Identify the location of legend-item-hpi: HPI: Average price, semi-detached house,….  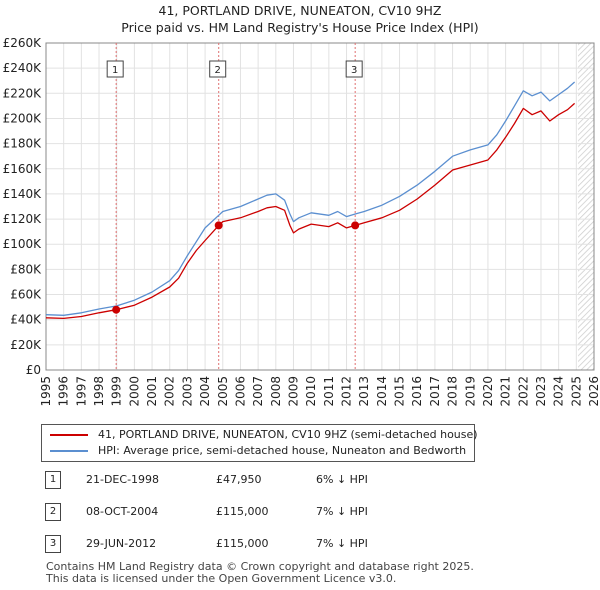
(258, 451).